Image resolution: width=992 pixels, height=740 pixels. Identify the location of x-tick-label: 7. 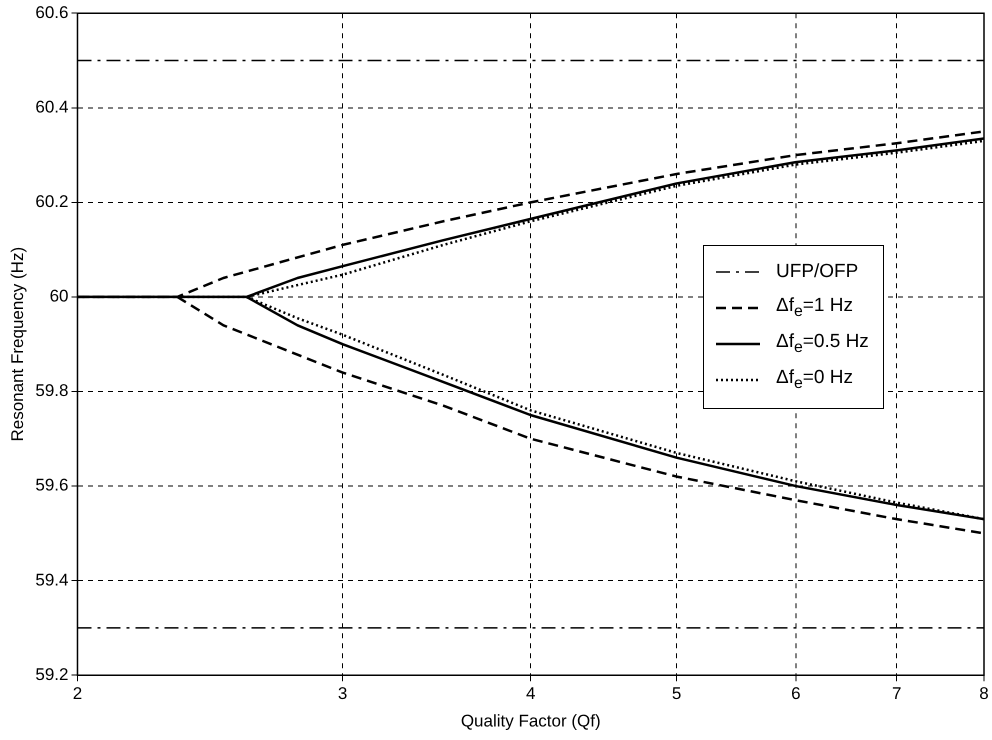
(897, 694).